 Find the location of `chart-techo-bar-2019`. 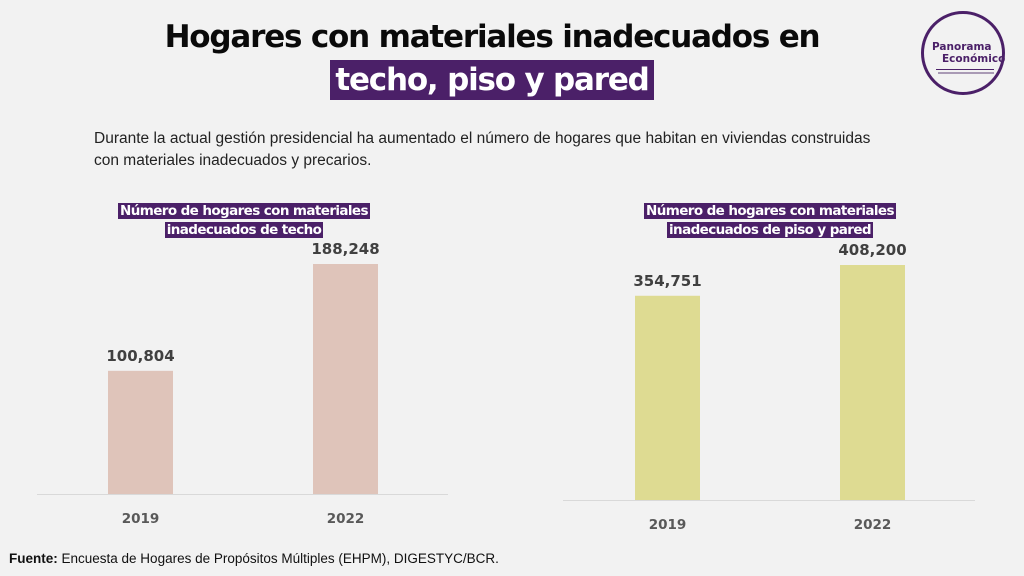

chart-techo-bar-2019 is located at coordinates (140, 432).